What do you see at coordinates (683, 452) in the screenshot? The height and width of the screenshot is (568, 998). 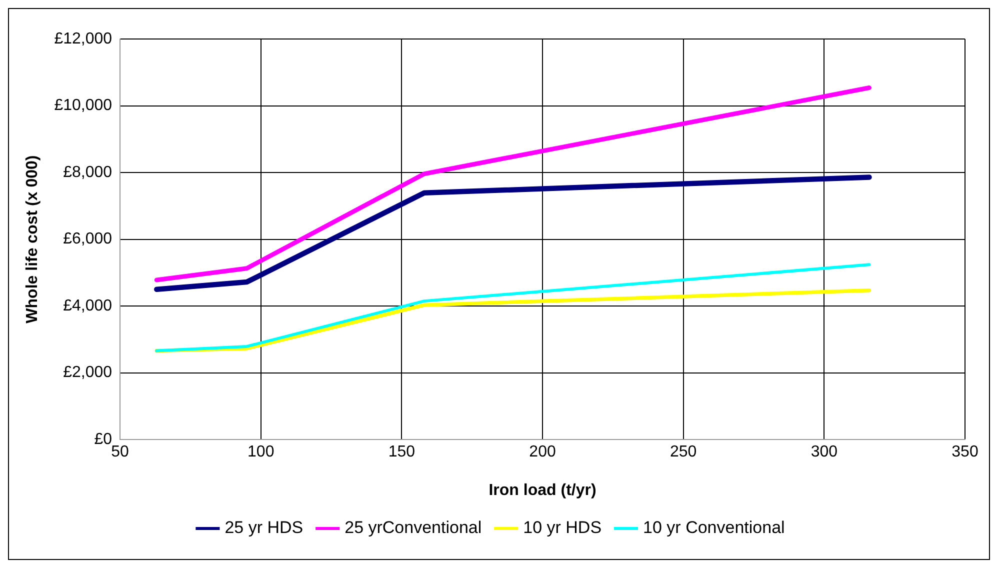 I see `x-tick-label: 250` at bounding box center [683, 452].